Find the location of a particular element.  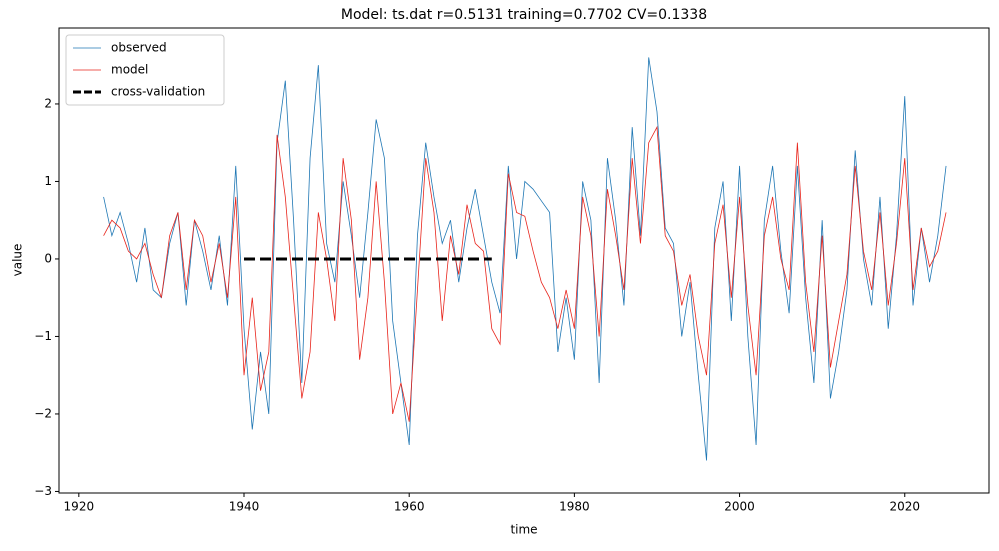

legend-box is located at coordinates (145, 70).